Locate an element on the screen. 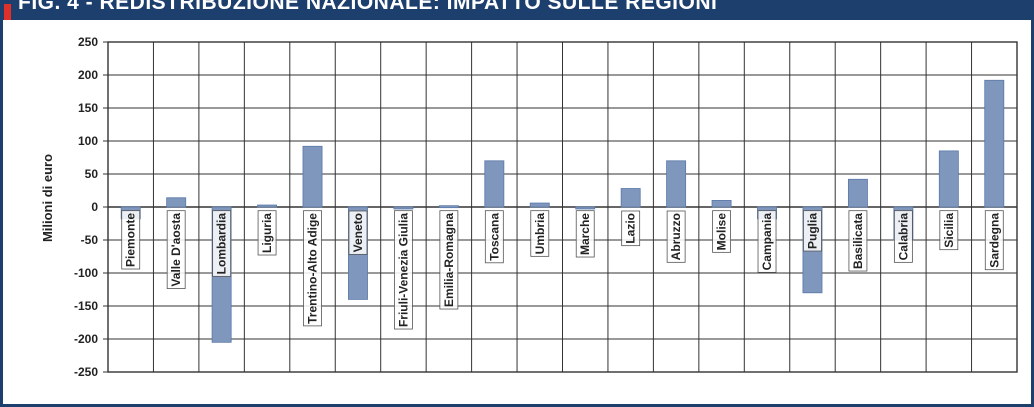 The height and width of the screenshot is (407, 1034). category-label-group: Liguria is located at coordinates (267, 233).